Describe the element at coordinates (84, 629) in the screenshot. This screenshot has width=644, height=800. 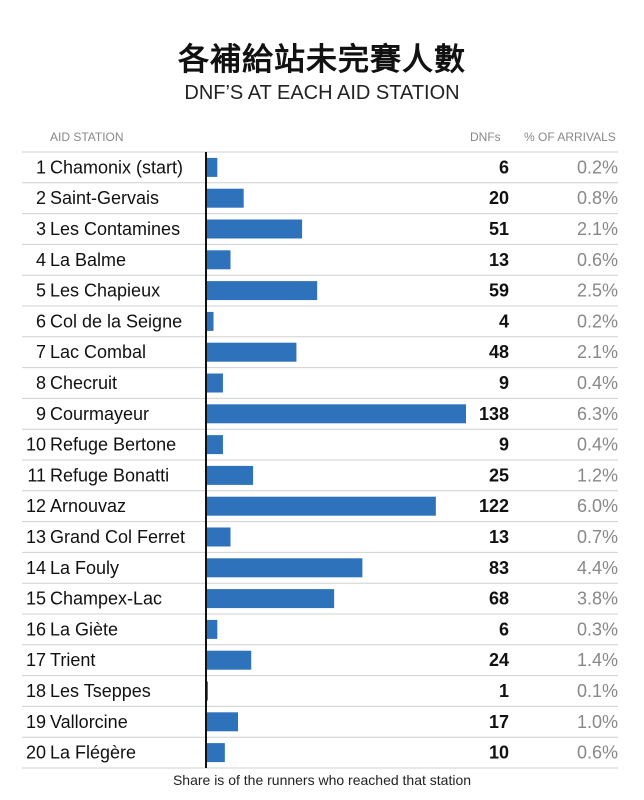
I see `row-label: La Giète` at that location.